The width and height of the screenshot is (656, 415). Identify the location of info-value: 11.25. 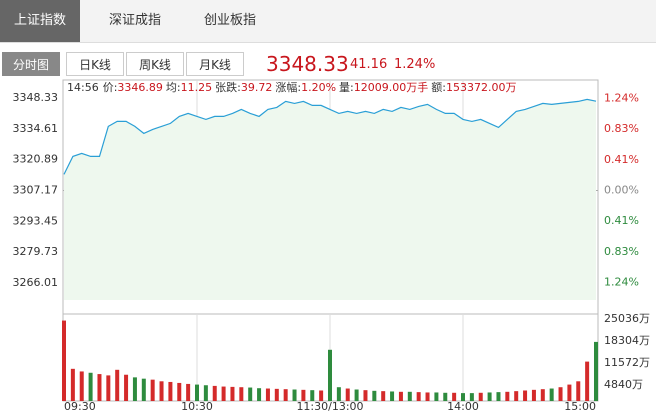
(197, 87).